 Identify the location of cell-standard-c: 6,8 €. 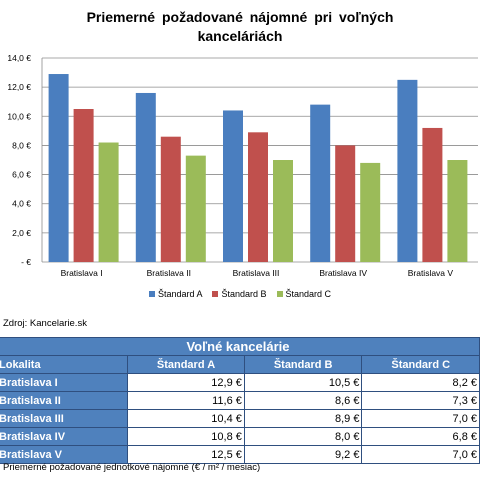
(420, 436).